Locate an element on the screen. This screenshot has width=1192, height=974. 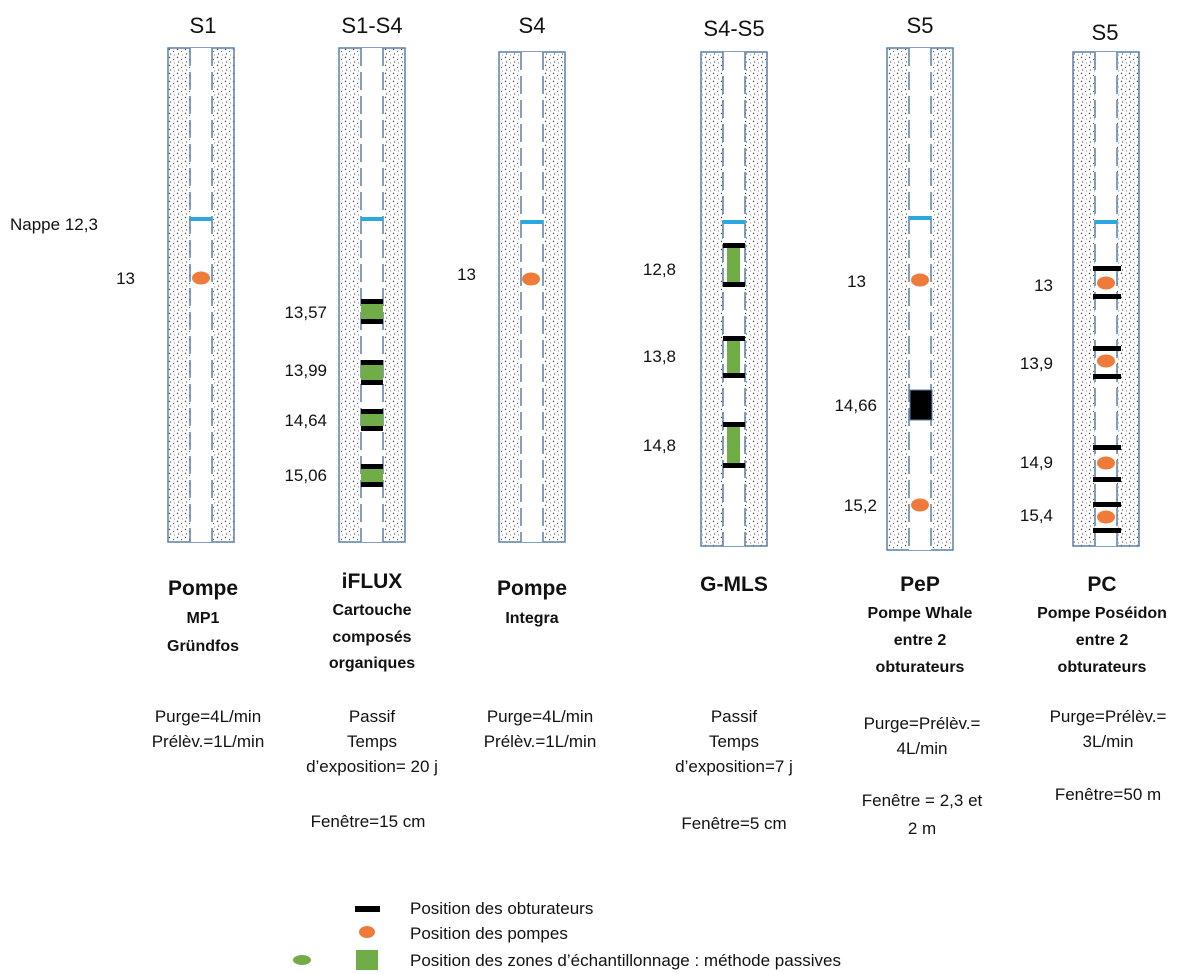
depth-label: 12,8 is located at coordinates (659, 269).